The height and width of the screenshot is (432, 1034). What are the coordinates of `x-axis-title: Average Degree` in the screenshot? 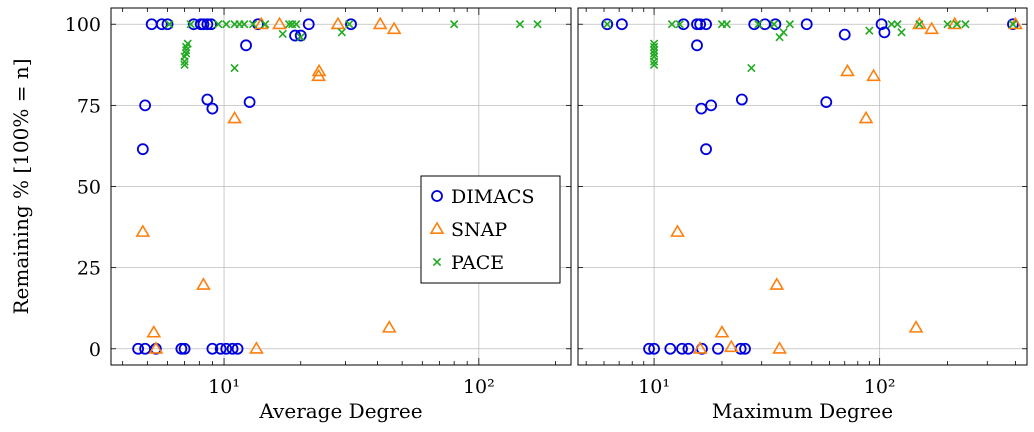 It's located at (340, 411).